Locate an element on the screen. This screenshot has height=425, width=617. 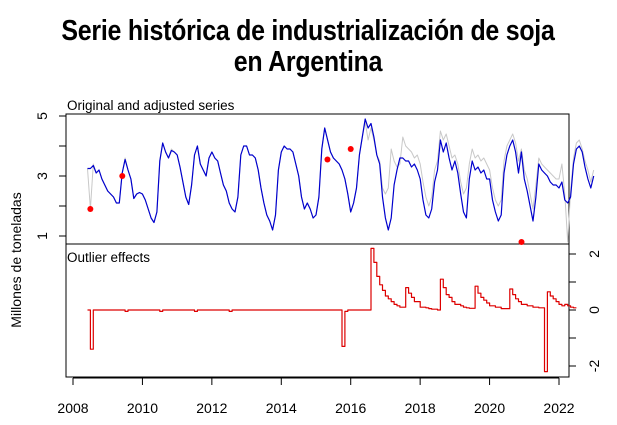
y-axis-label: Millones de toneladas is located at coordinates (16, 259).